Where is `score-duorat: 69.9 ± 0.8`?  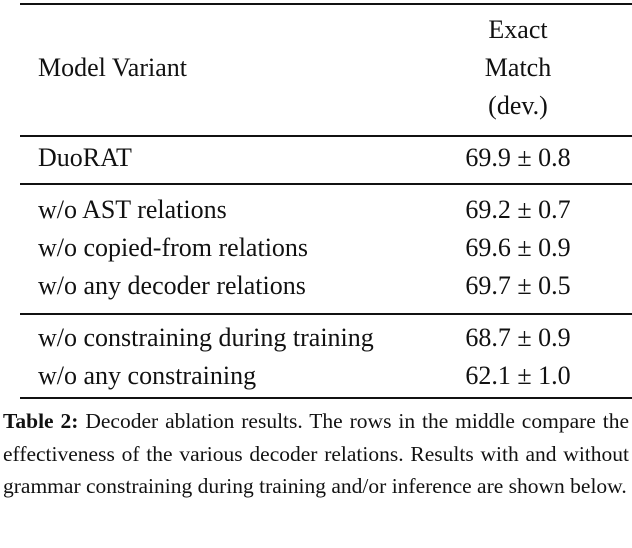
score-duorat: 69.9 ± 0.8 is located at coordinates (518, 157).